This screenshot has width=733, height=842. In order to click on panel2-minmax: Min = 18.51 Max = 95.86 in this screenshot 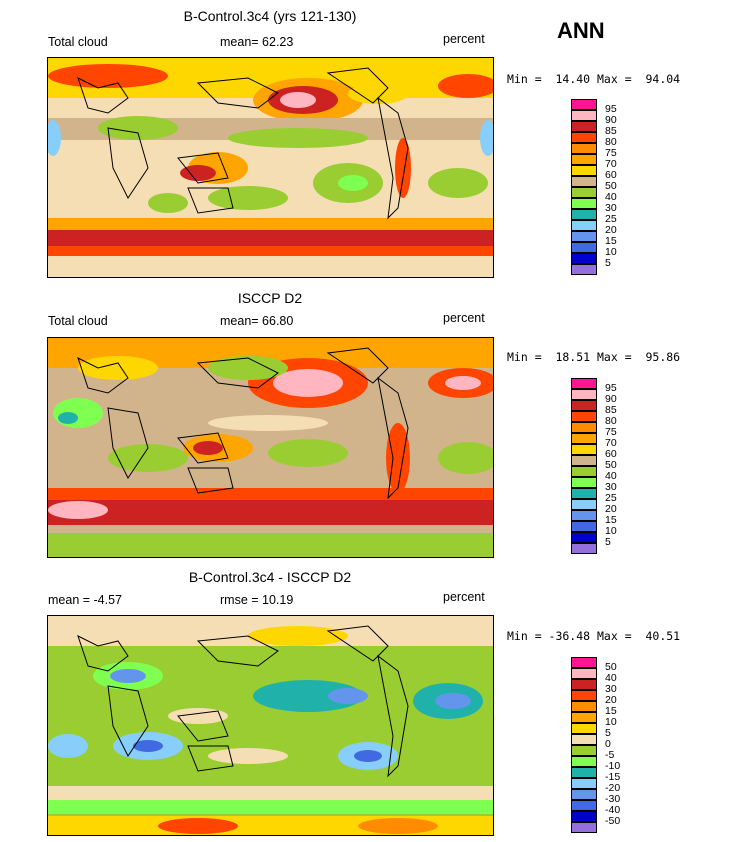, I will do `click(594, 357)`.